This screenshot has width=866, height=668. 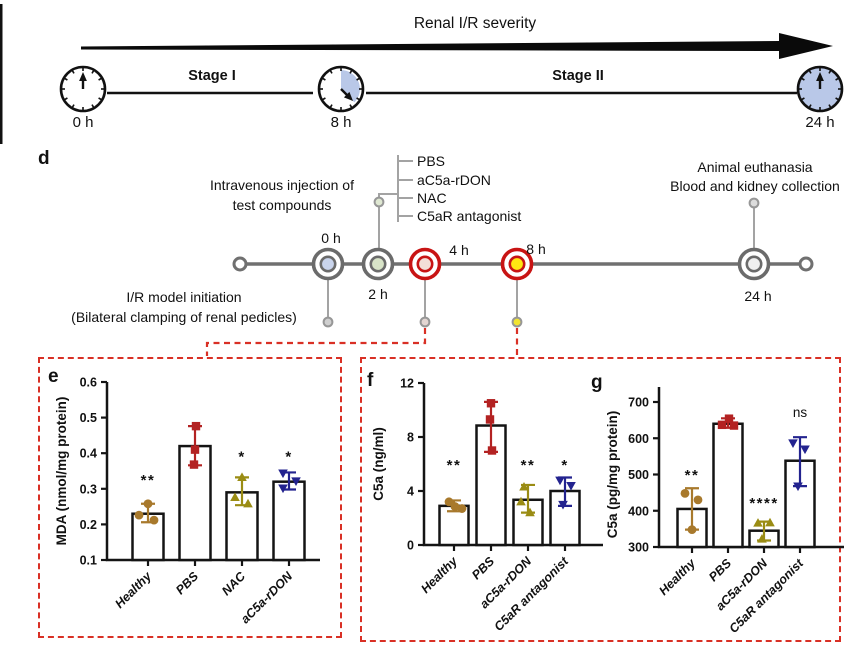 What do you see at coordinates (184, 297) in the screenshot?
I see `ir-caption-line1: I/R model initiation` at bounding box center [184, 297].